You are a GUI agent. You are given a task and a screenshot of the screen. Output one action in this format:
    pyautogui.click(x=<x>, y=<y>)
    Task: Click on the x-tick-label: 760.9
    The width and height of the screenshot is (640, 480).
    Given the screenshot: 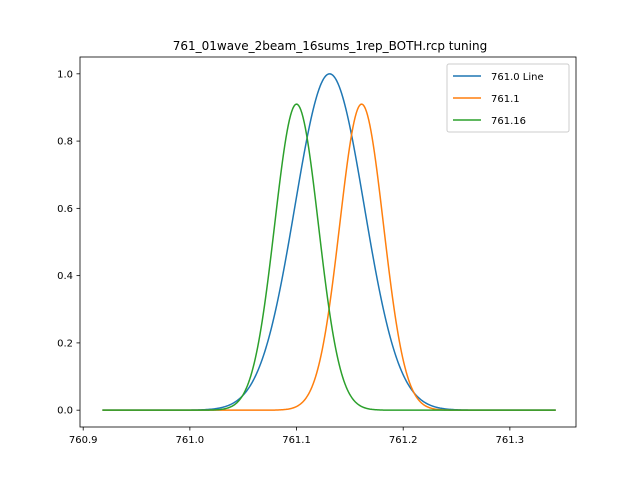 What is the action you would take?
    pyautogui.click(x=83, y=440)
    